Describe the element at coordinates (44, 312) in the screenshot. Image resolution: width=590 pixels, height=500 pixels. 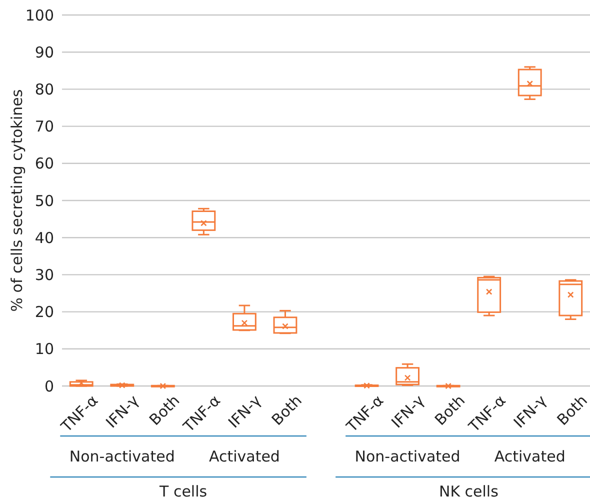
I see `y-tick-label: 20` at that location.